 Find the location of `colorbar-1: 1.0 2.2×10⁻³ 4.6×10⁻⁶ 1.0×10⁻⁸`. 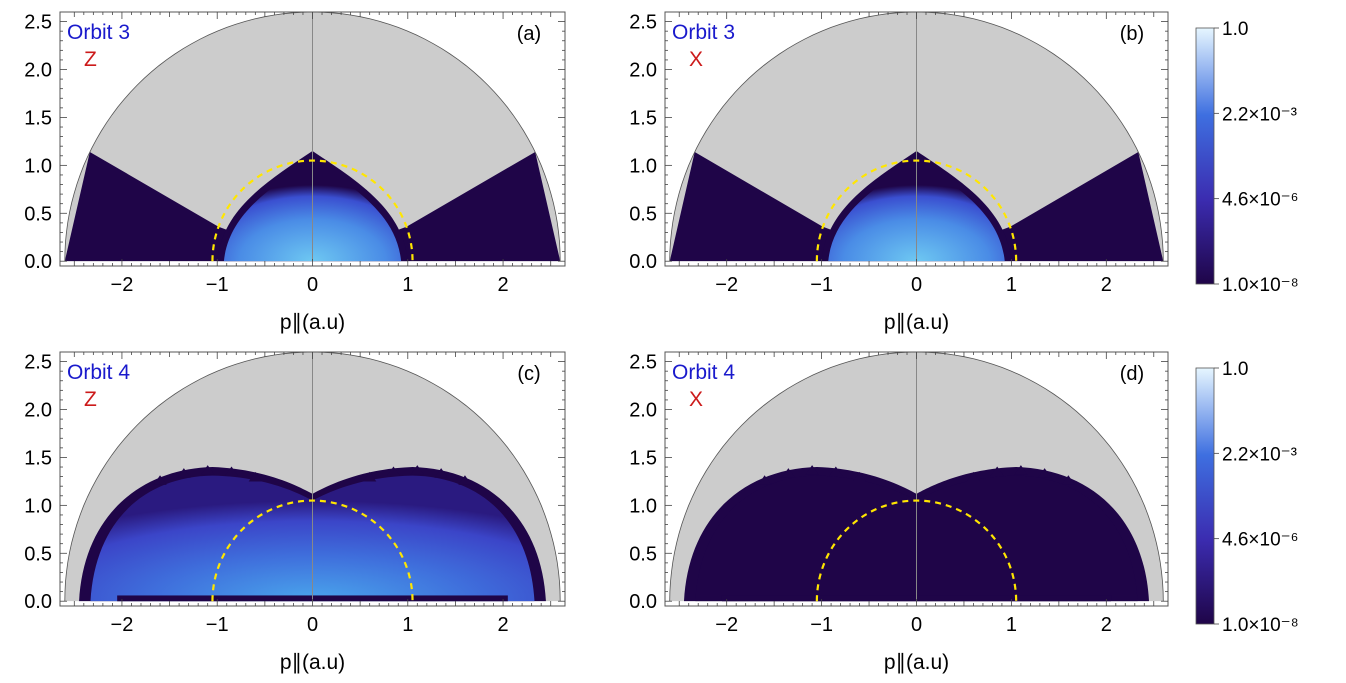

colorbar-1: 1.0 2.2×10⁻³ 4.6×10⁻⁶ 1.0×10⁻⁸ is located at coordinates (1247, 157).